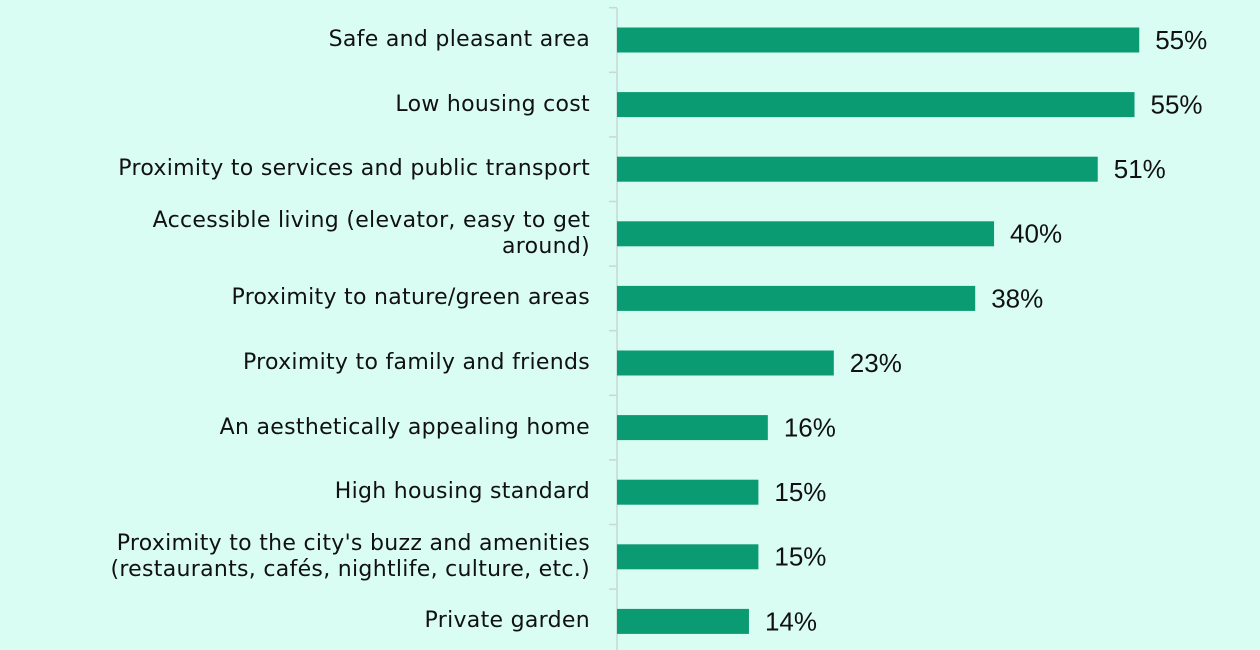  What do you see at coordinates (410, 298) in the screenshot?
I see `category-label: Proximity to nature/green areas` at bounding box center [410, 298].